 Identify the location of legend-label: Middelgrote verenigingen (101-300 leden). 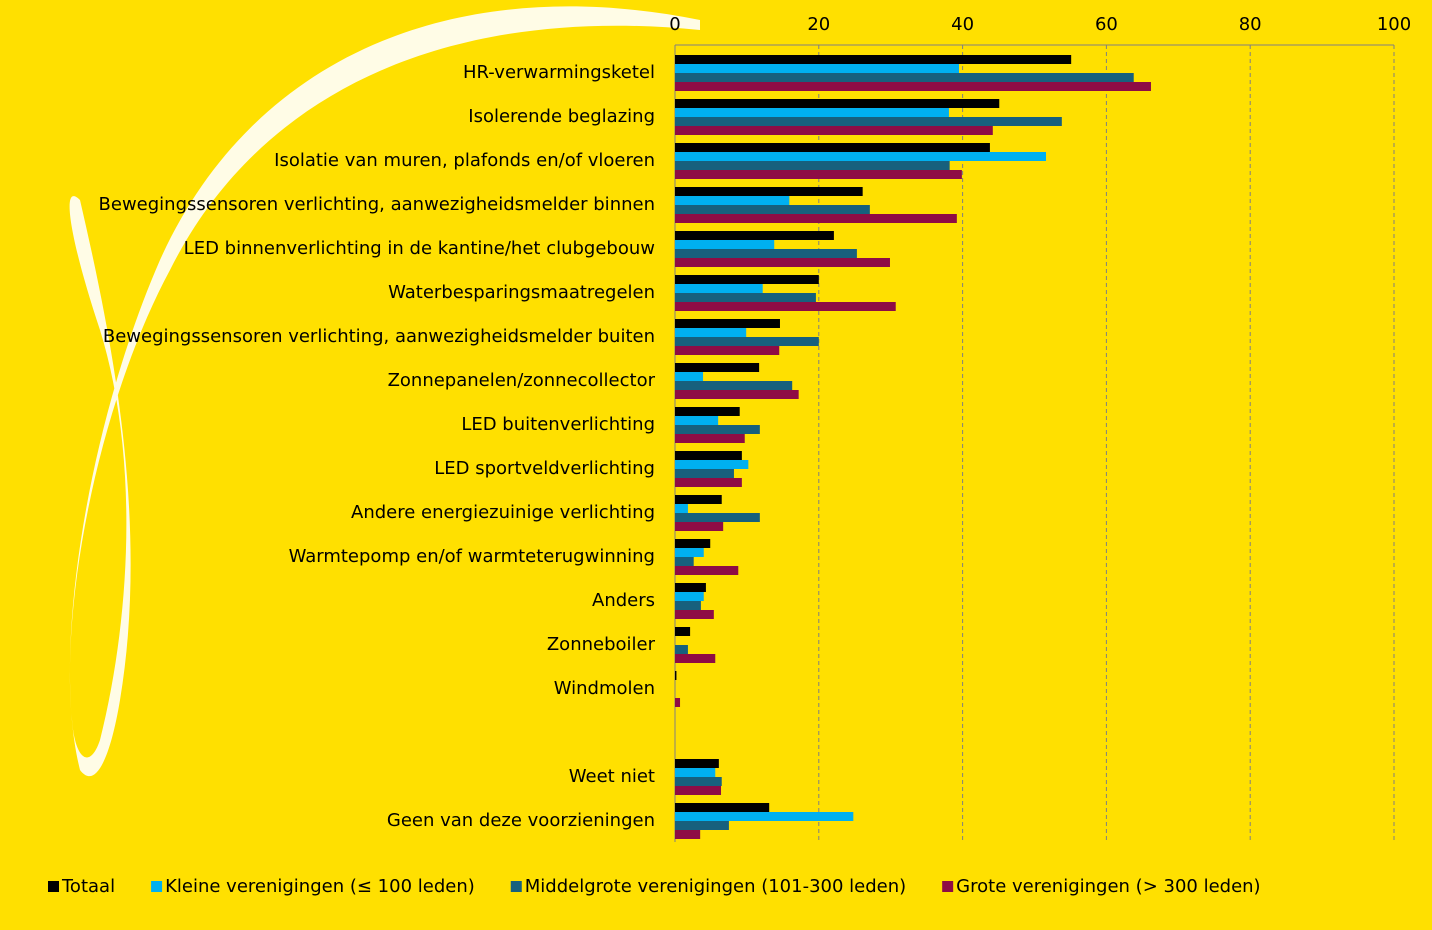
(715, 886).